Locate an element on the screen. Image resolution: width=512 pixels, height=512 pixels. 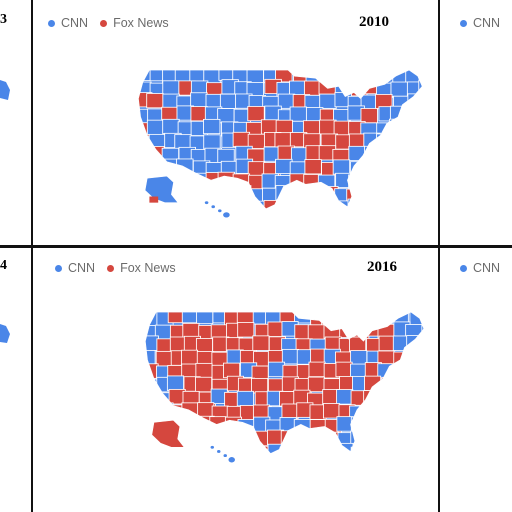
right-top-legend: CNN is located at coordinates (486, 23).